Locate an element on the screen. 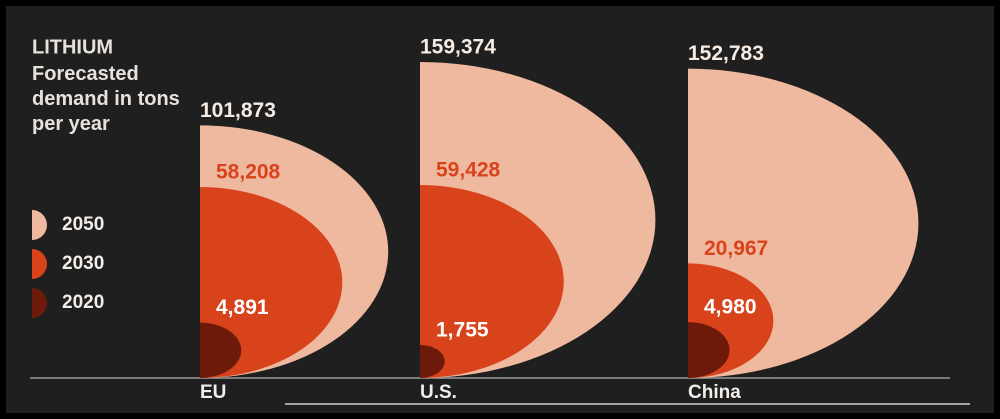  value-label: 4,980 is located at coordinates (730, 307).